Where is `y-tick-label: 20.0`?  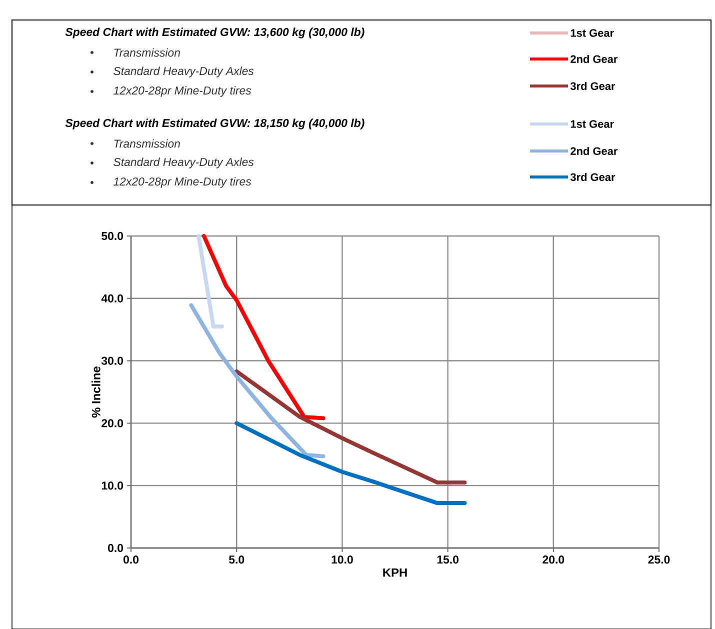
y-tick-label: 20.0 is located at coordinates (113, 423).